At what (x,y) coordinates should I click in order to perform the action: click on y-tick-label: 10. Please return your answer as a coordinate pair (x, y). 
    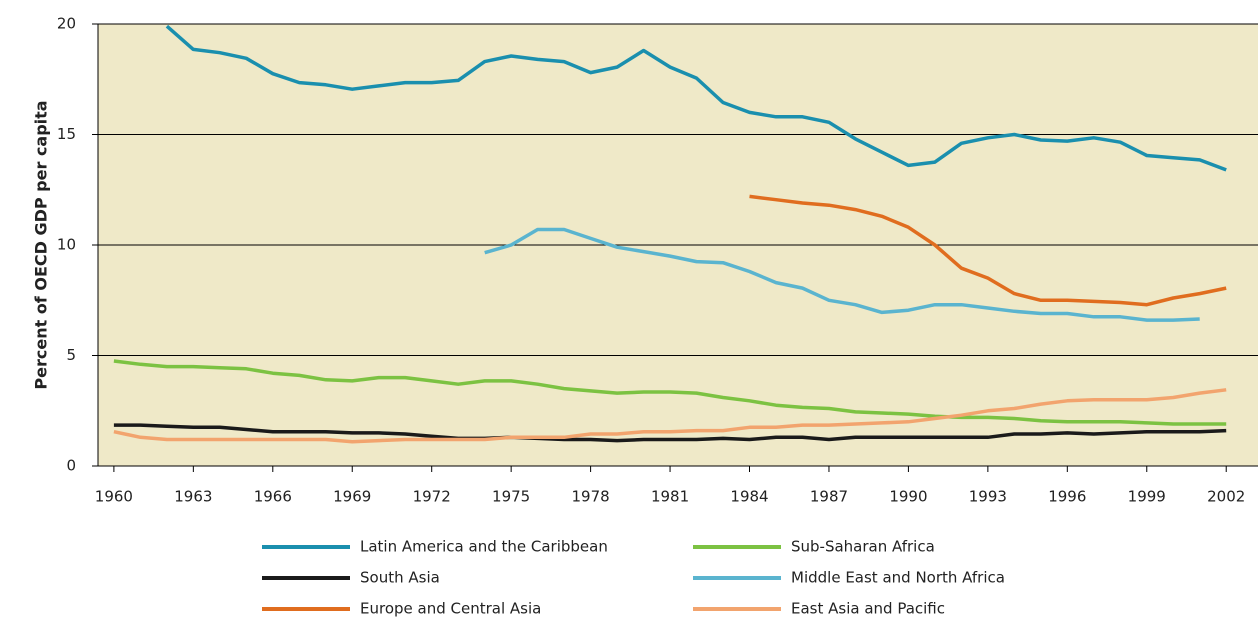
    Looking at the image, I should click on (66, 245).